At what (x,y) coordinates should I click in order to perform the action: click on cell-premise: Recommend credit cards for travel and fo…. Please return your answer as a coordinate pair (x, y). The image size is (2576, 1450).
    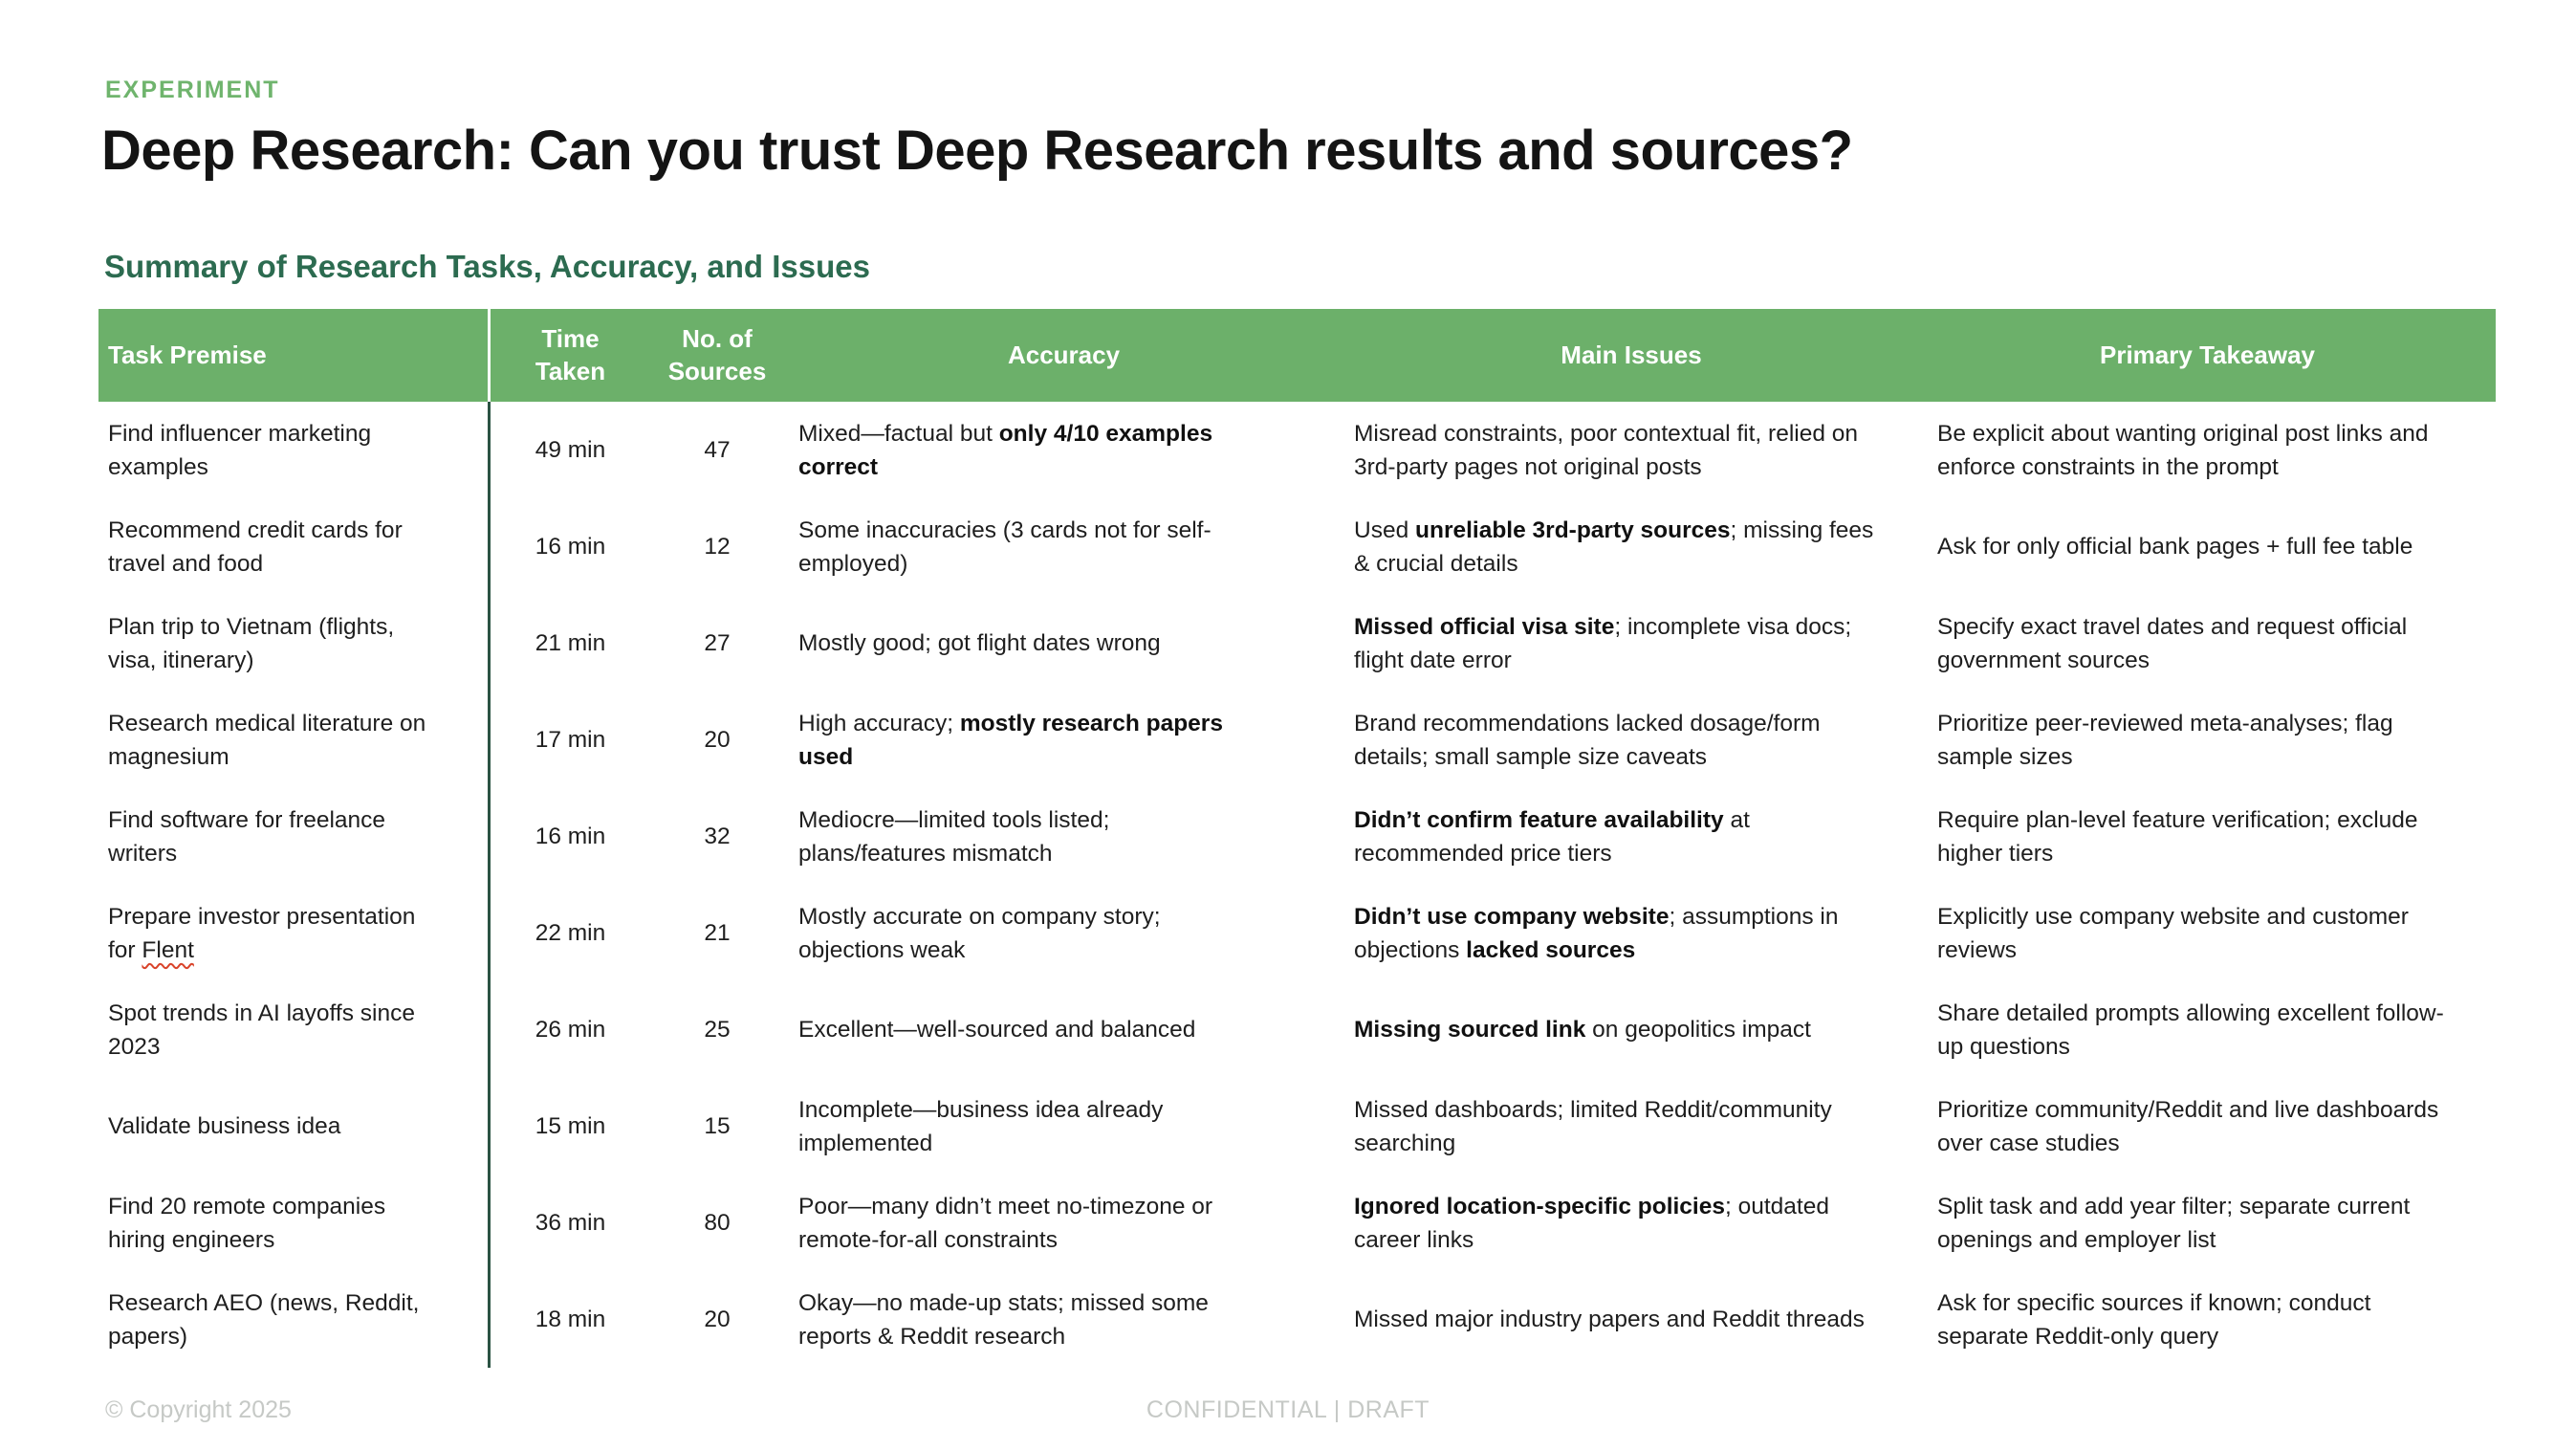
    Looking at the image, I should click on (294, 546).